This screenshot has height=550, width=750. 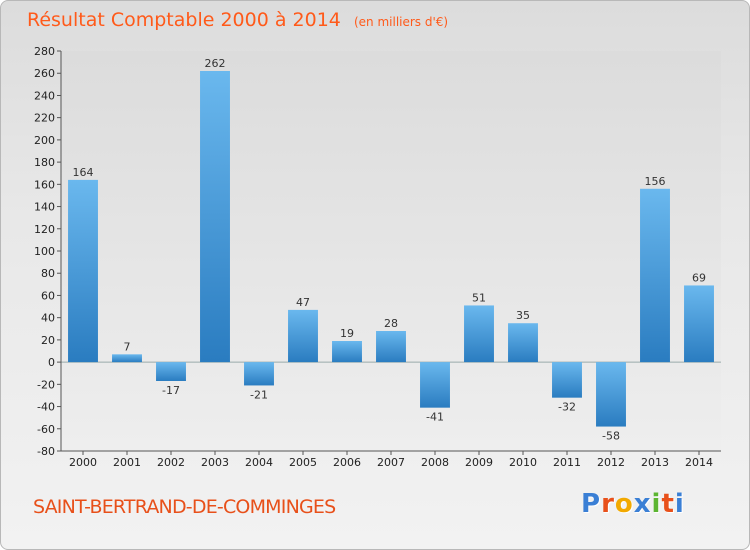 I want to click on bar-value-label: 156, so click(x=655, y=181).